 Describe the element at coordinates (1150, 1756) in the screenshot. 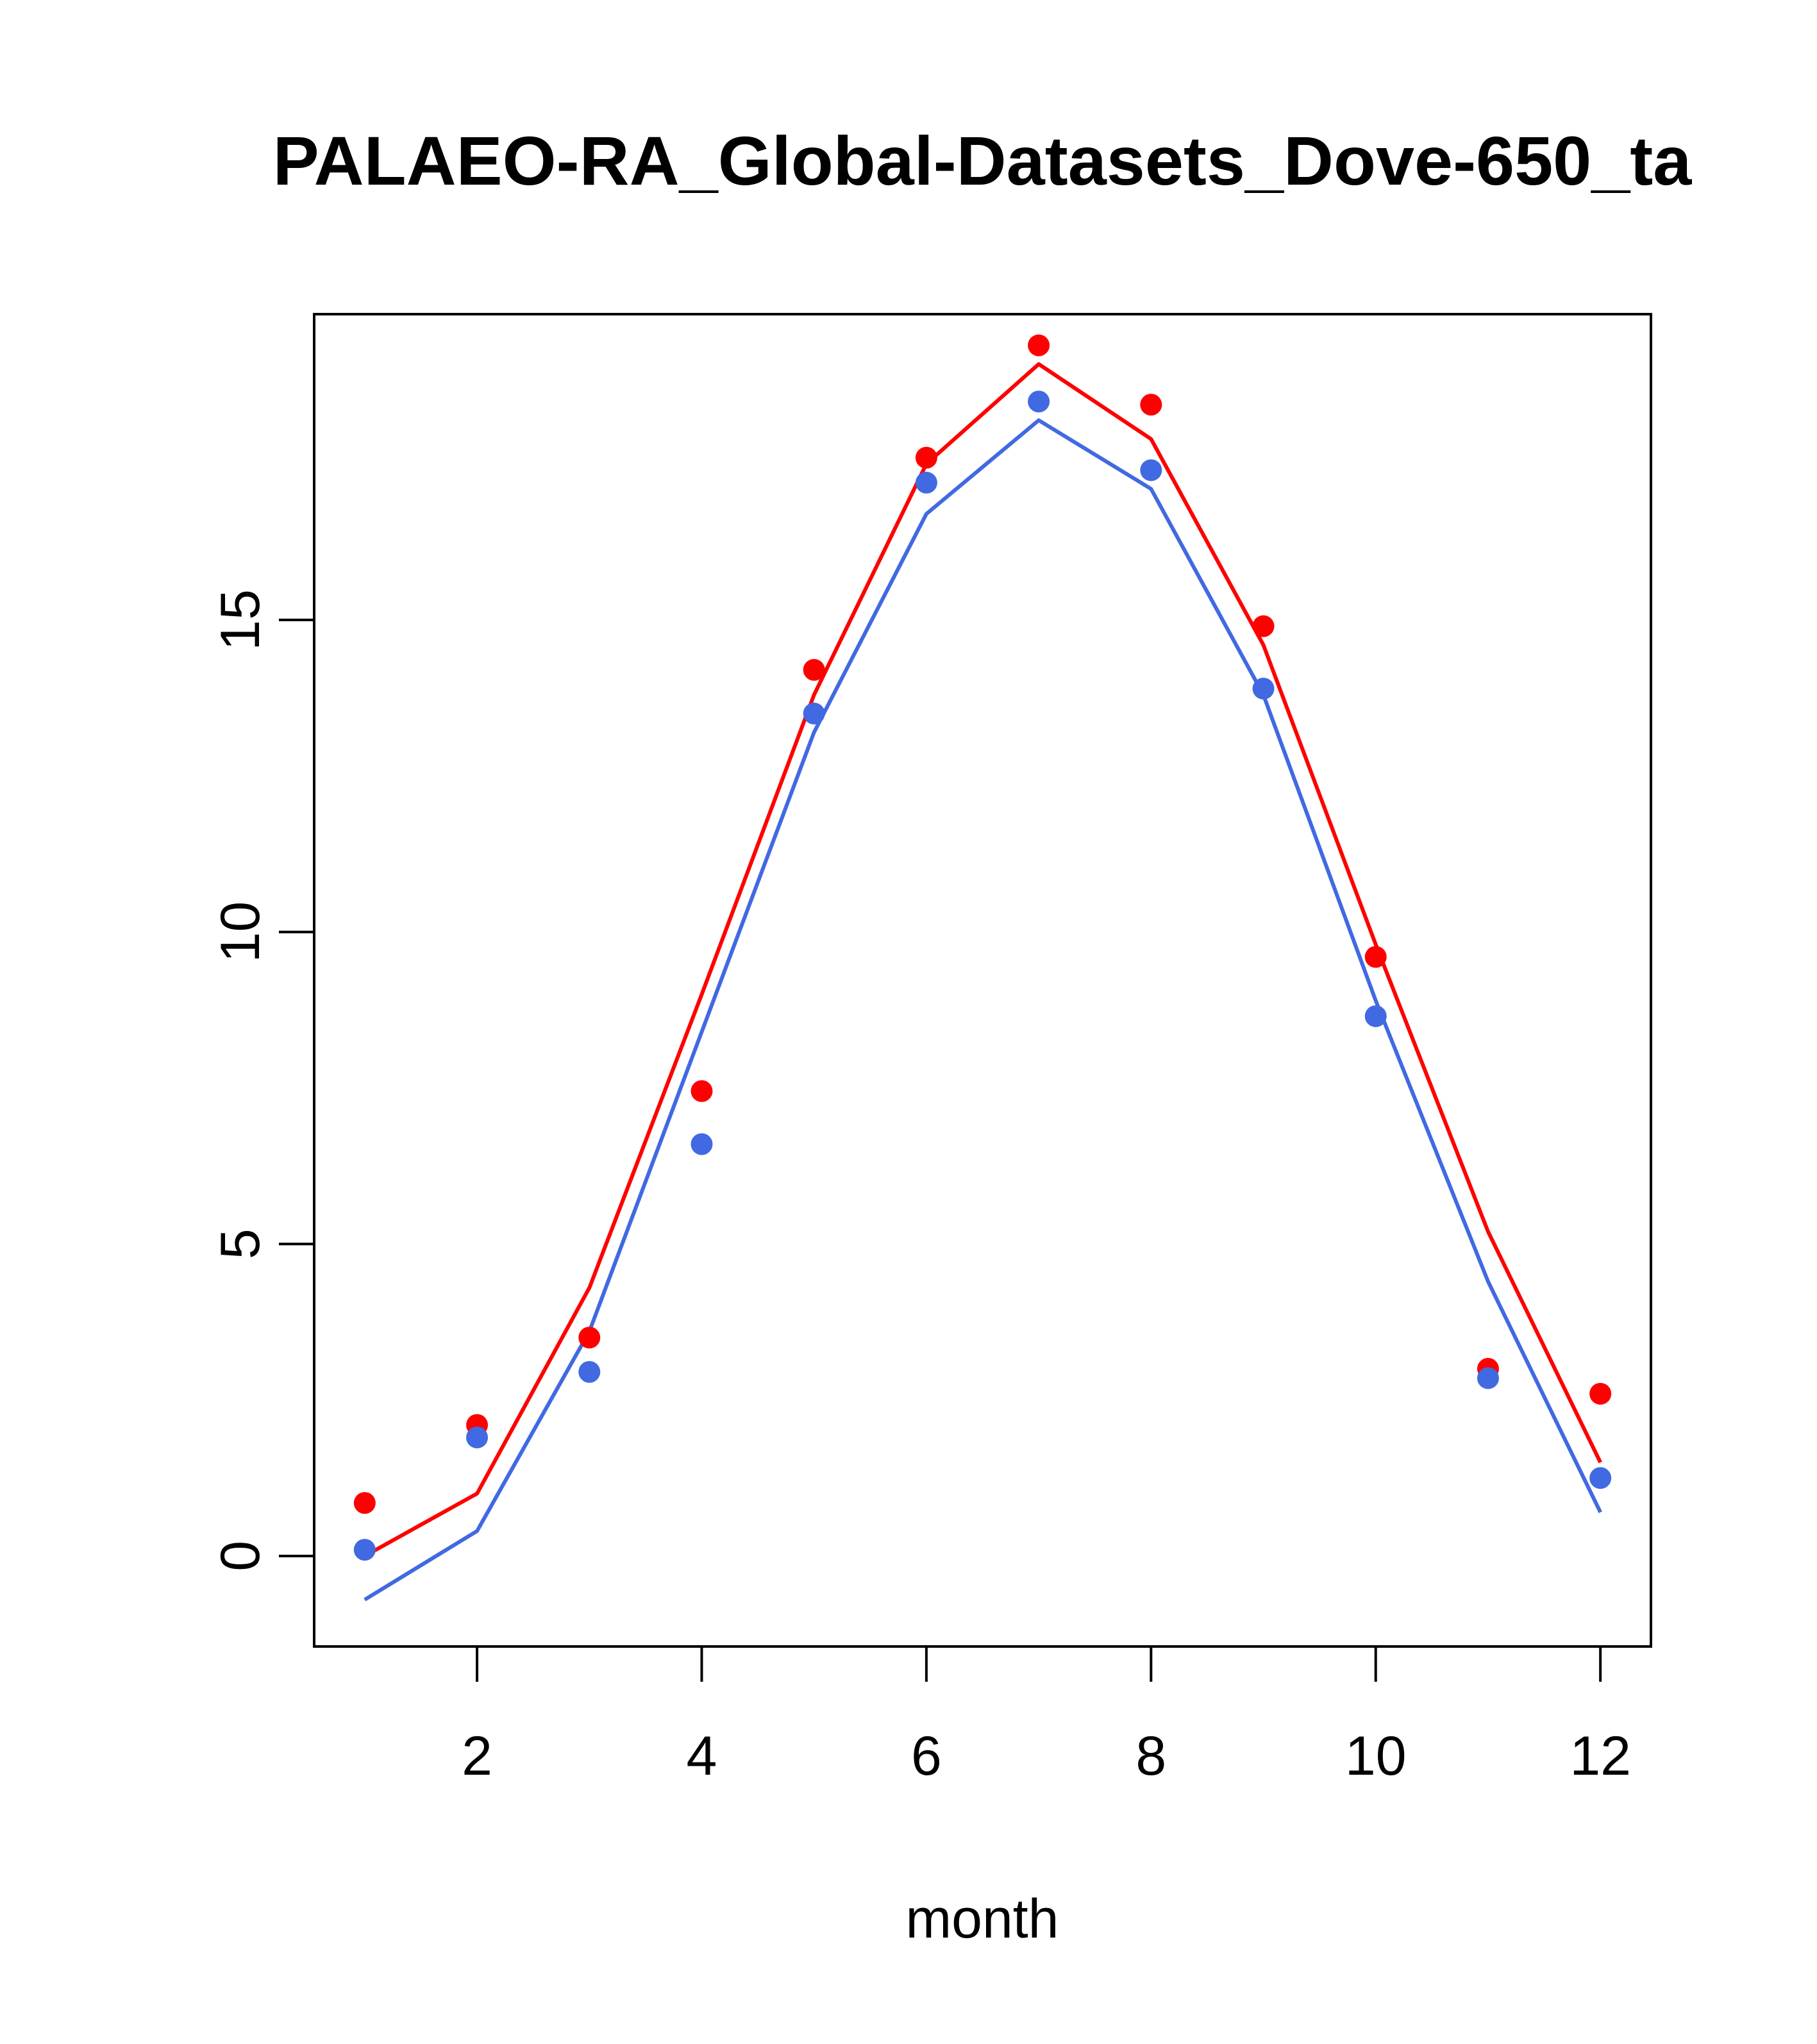

I see `x-tick-label: 8` at that location.